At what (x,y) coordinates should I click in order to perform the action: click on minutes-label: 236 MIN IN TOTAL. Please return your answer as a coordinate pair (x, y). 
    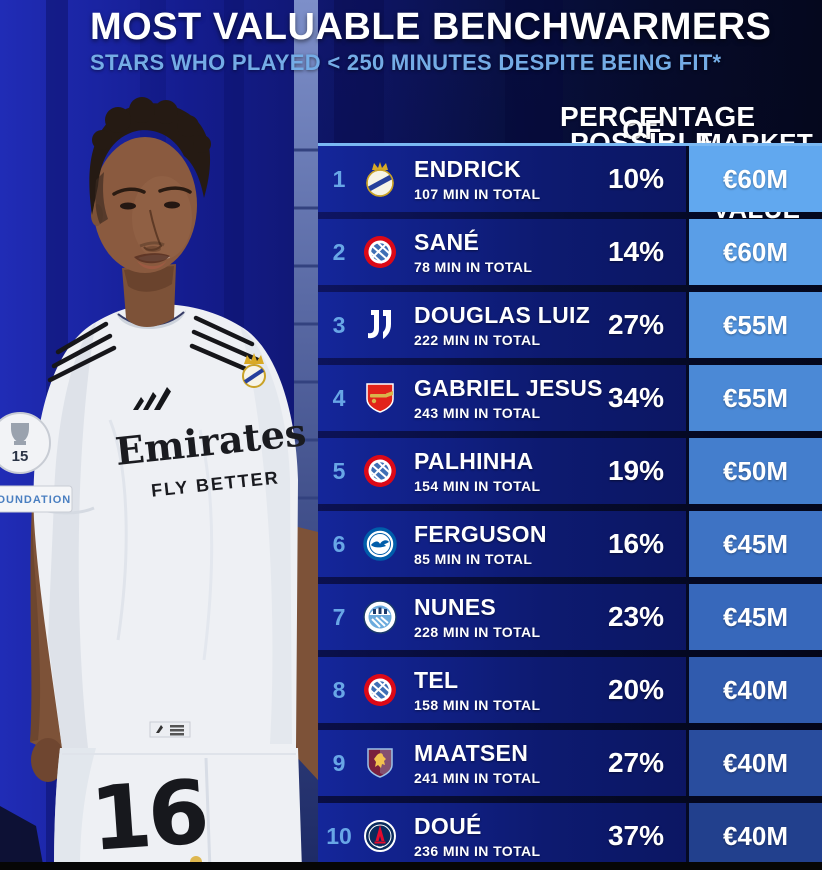
    Looking at the image, I should click on (477, 851).